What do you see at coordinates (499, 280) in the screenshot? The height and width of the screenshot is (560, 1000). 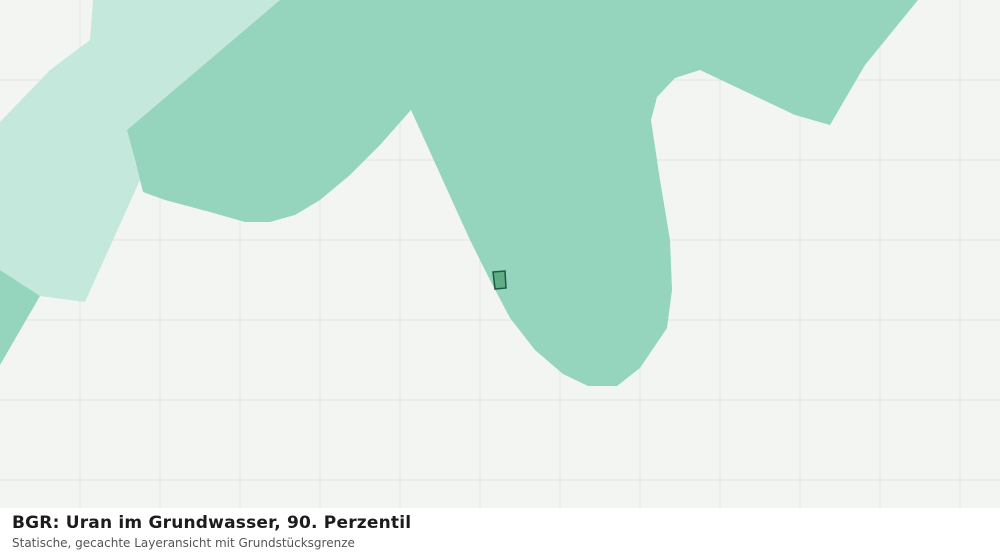 I see `parcel-boundary` at bounding box center [499, 280].